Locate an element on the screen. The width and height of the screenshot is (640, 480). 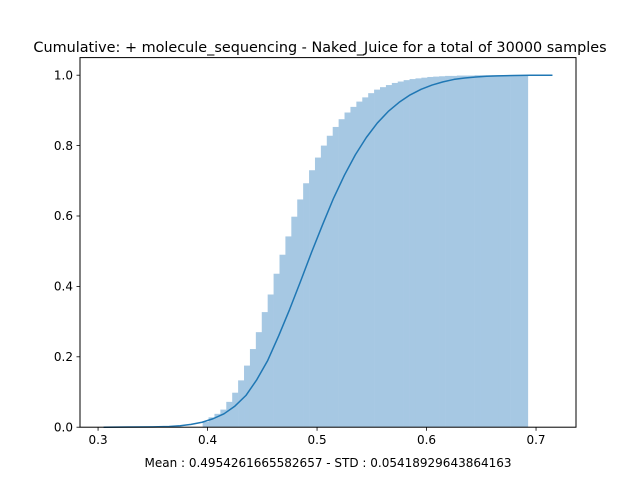
x-axis-ticks: 0.3 0.4 0.5 0.6 0.7 is located at coordinates (317, 437).